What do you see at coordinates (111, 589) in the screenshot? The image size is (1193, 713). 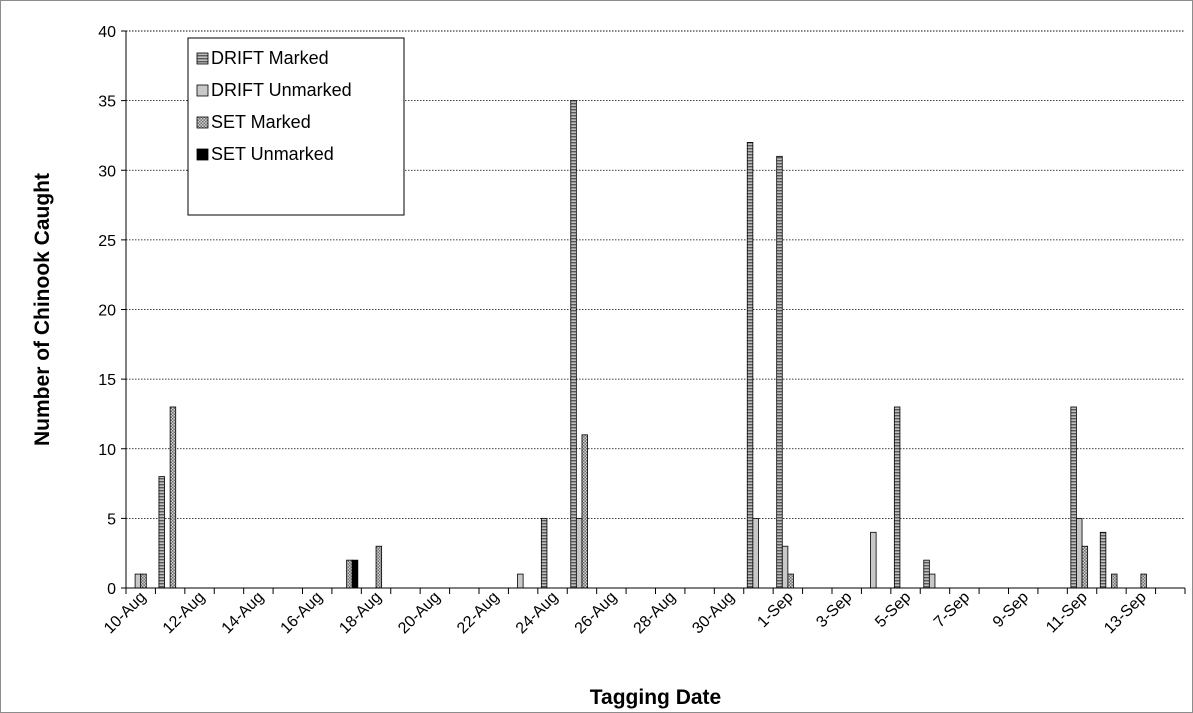 I see `y-tick-label: 0` at bounding box center [111, 589].